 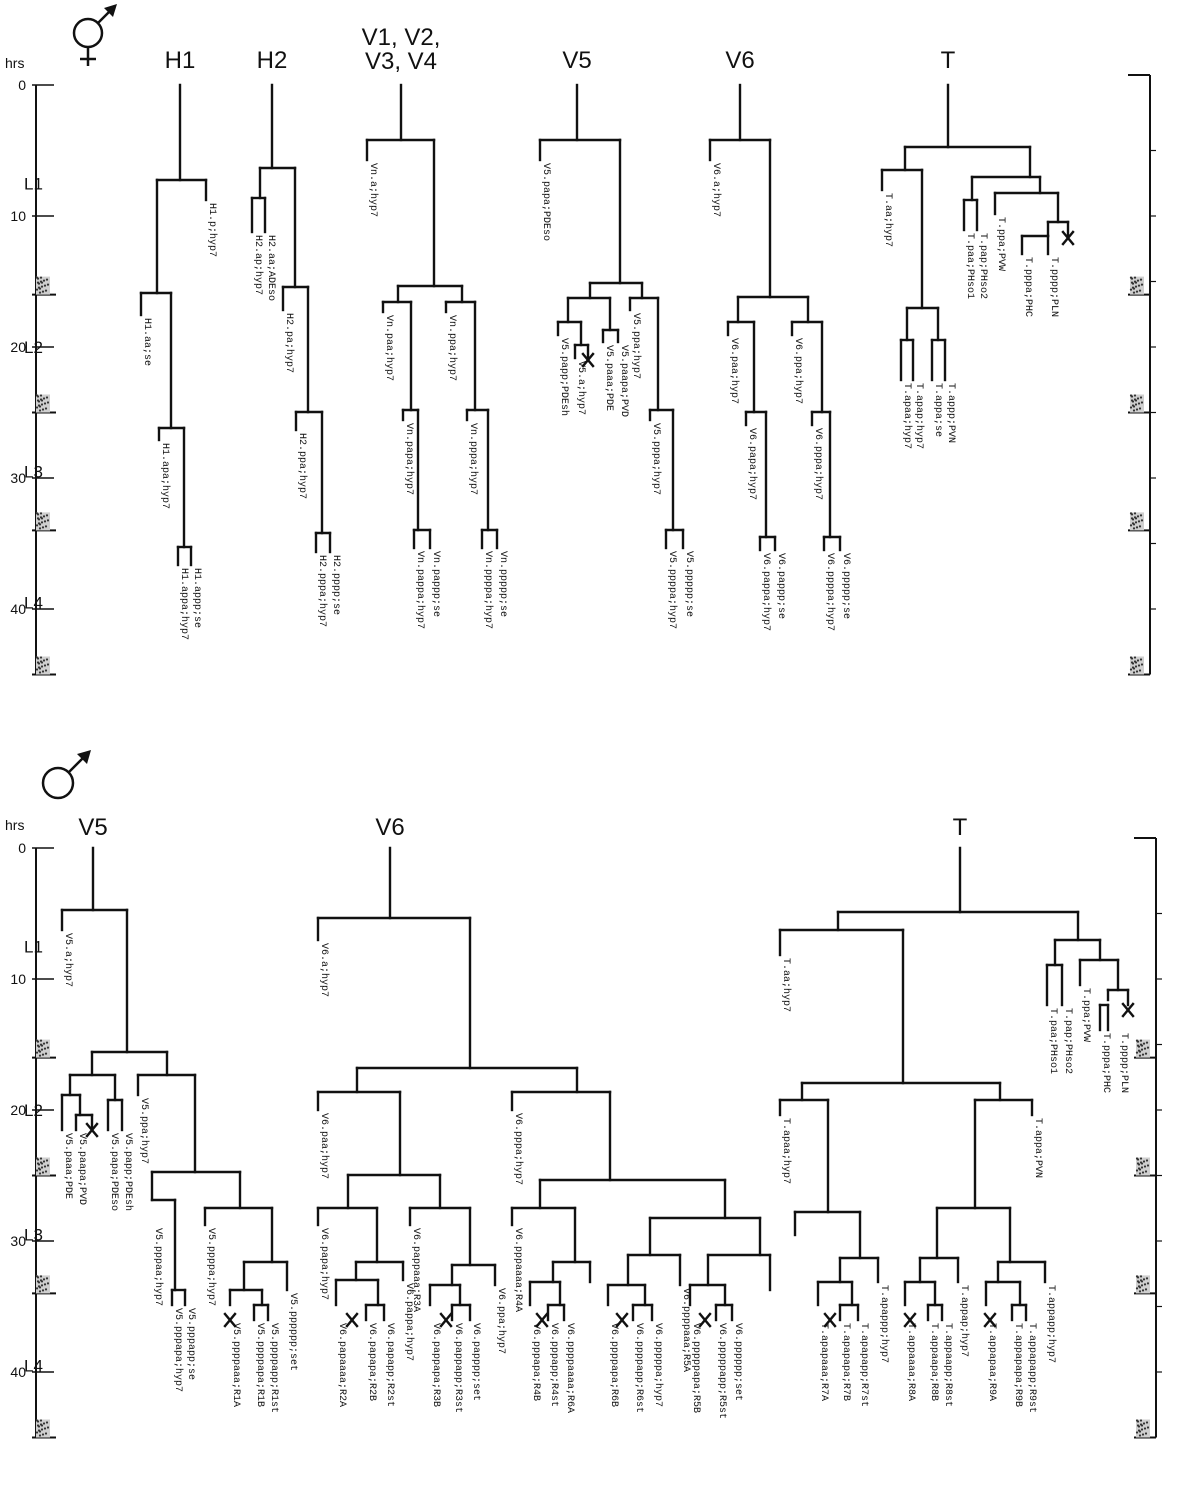 What do you see at coordinates (324, 970) in the screenshot?
I see `cell-fate-label: V6.a;hyp7` at bounding box center [324, 970].